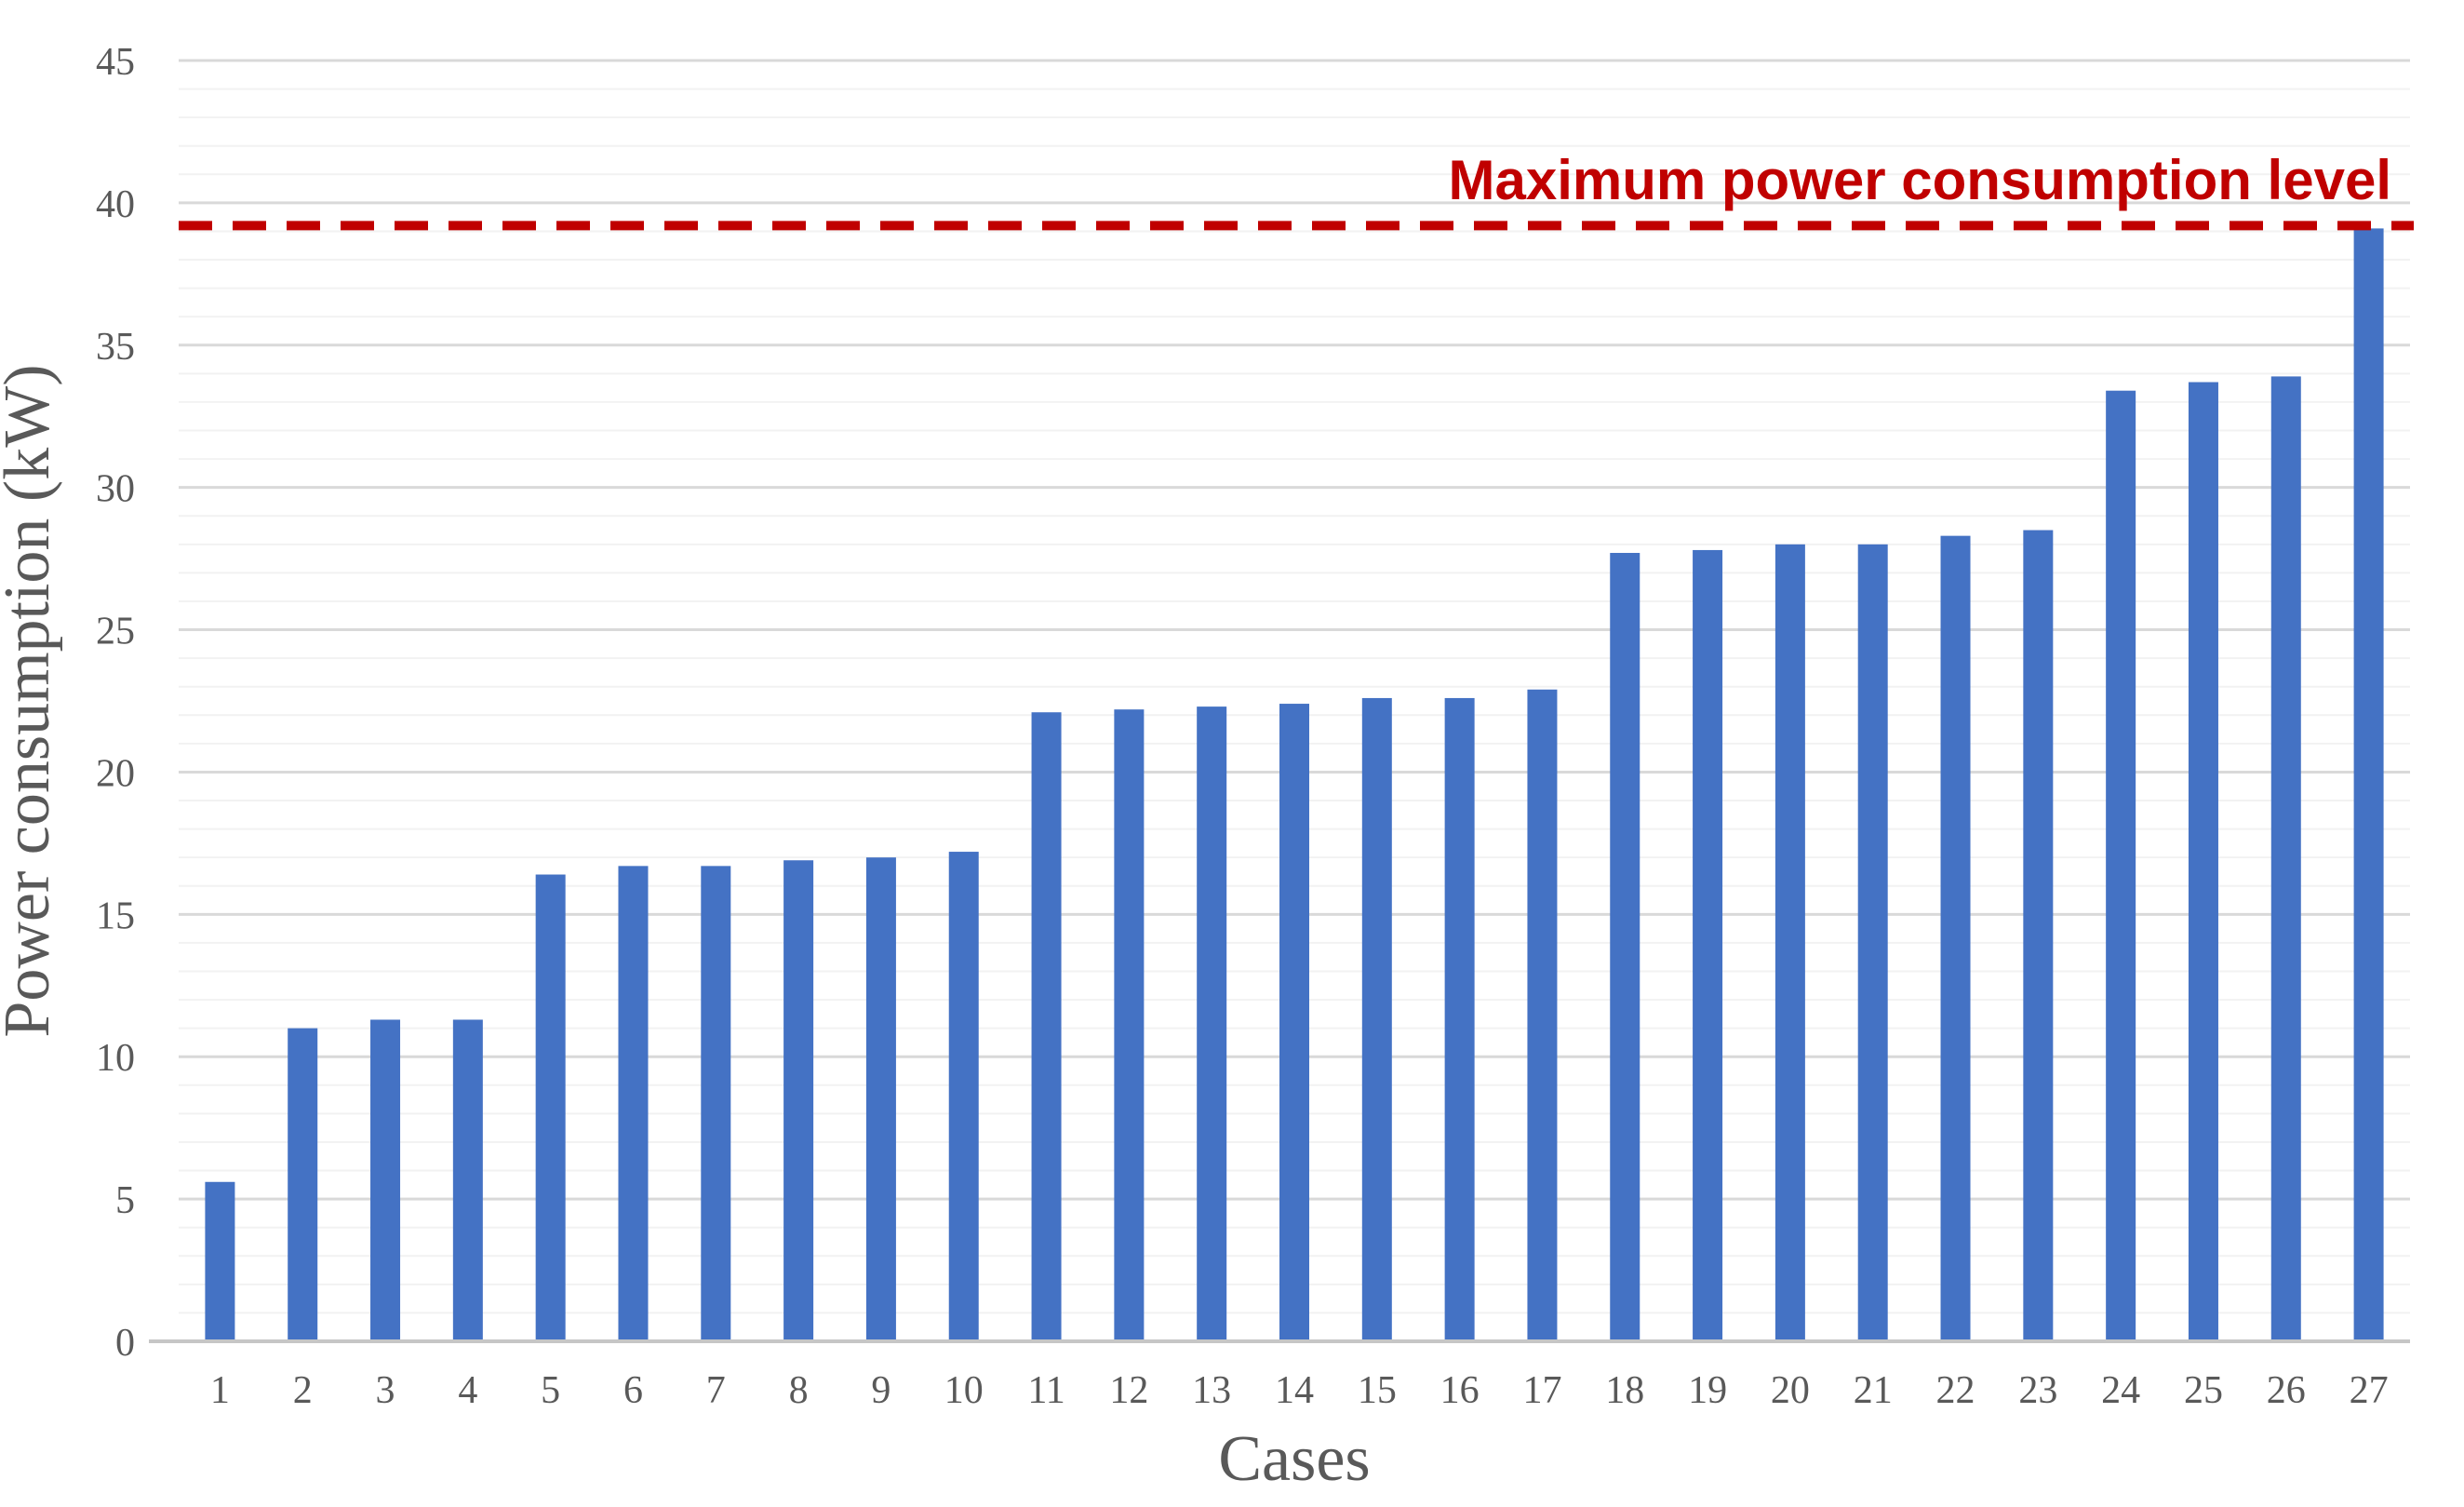 This screenshot has width=2464, height=1507. Describe the element at coordinates (303, 1390) in the screenshot. I see `x-tick-label: 2` at that location.